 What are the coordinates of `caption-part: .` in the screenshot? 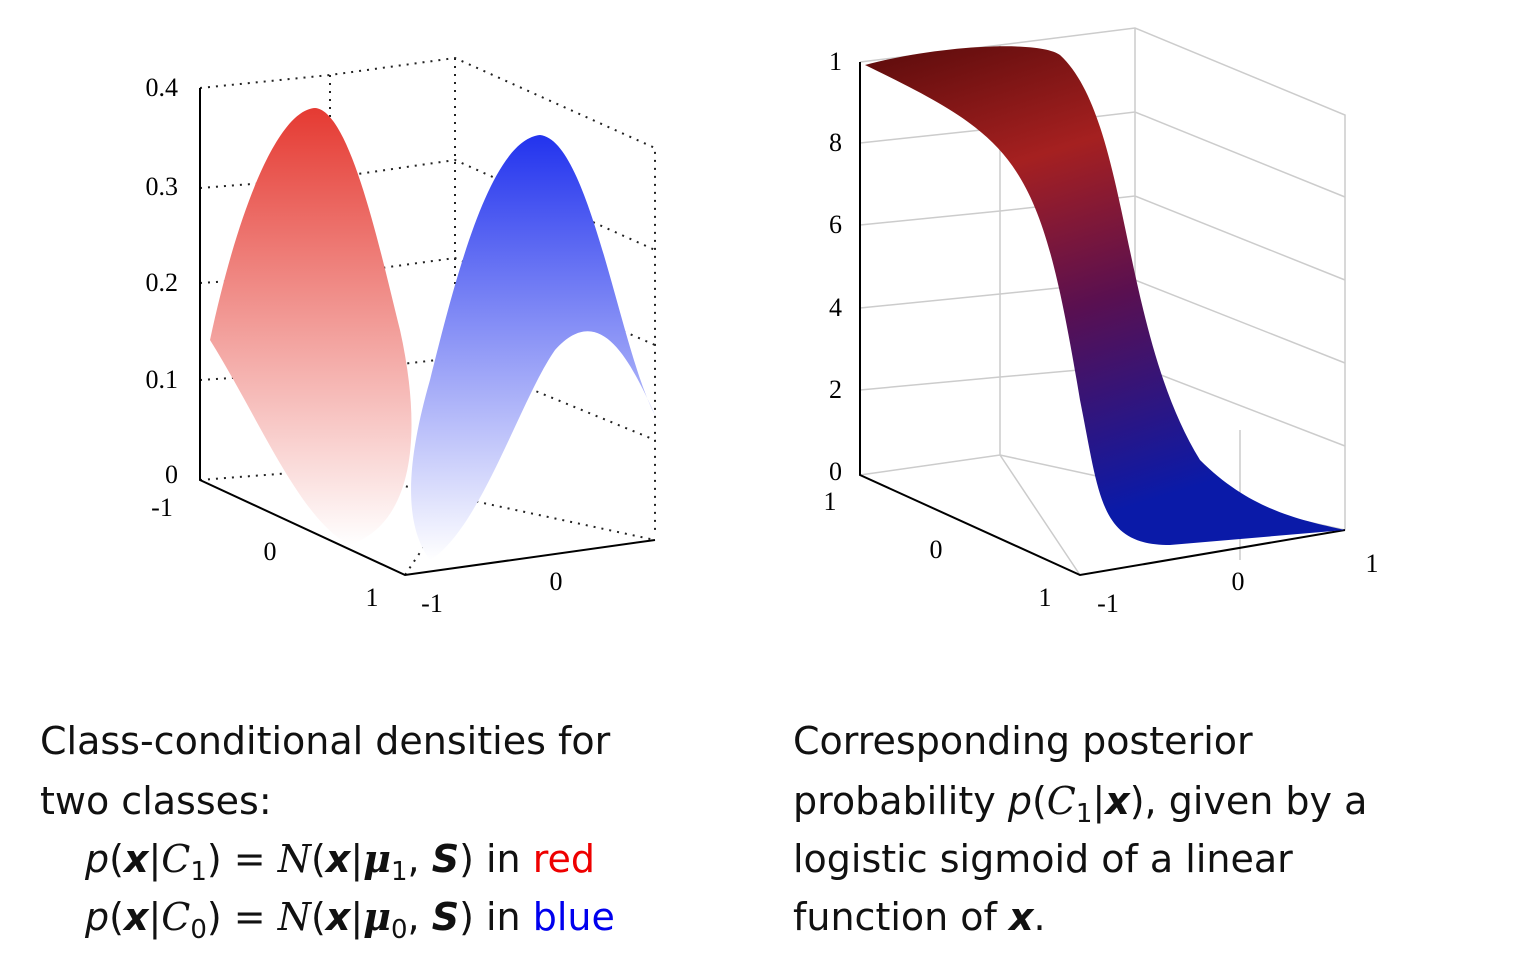 It's located at (1039, 917).